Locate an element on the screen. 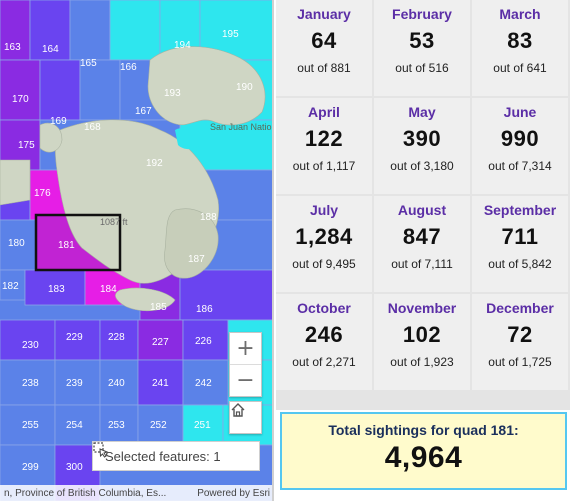  selected-features-button: Selected features: 1 is located at coordinates (176, 456).